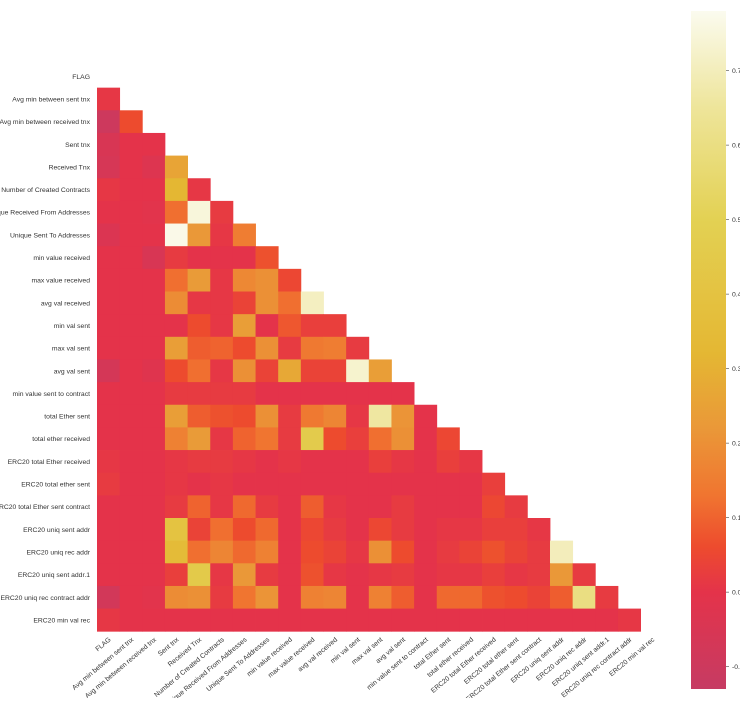 Image resolution: width=740 pixels, height=703 pixels. Describe the element at coordinates (81, 77) in the screenshot. I see `row-tick-label: FLAG` at that location.